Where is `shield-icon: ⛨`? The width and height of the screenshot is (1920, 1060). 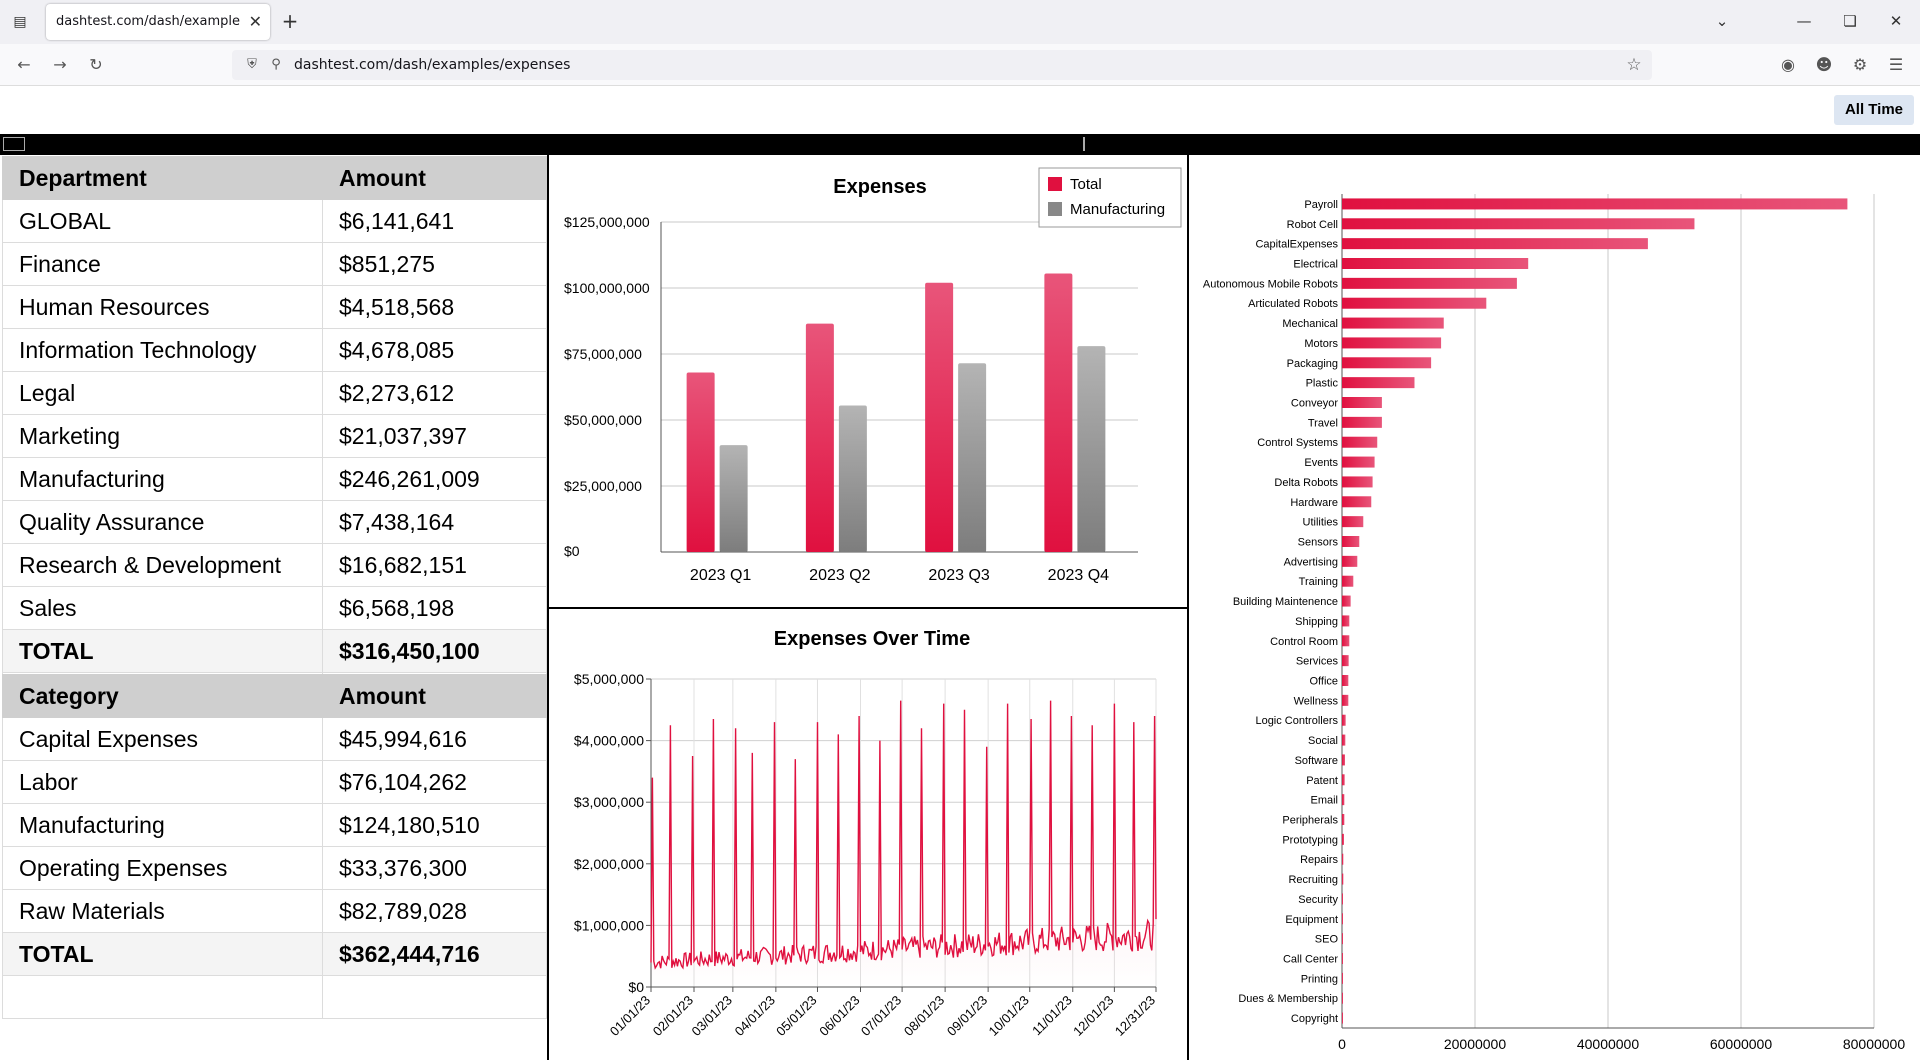 shield-icon: ⛨ is located at coordinates (252, 64).